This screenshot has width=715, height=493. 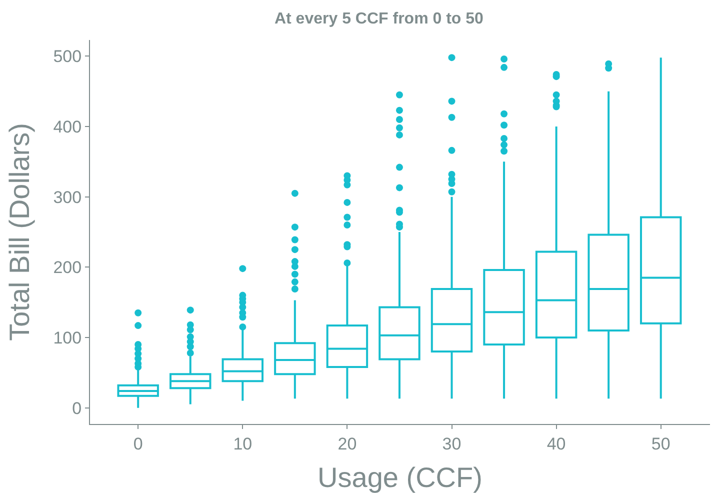 What do you see at coordinates (67, 56) in the screenshot?
I see `y-tick-label: 500` at bounding box center [67, 56].